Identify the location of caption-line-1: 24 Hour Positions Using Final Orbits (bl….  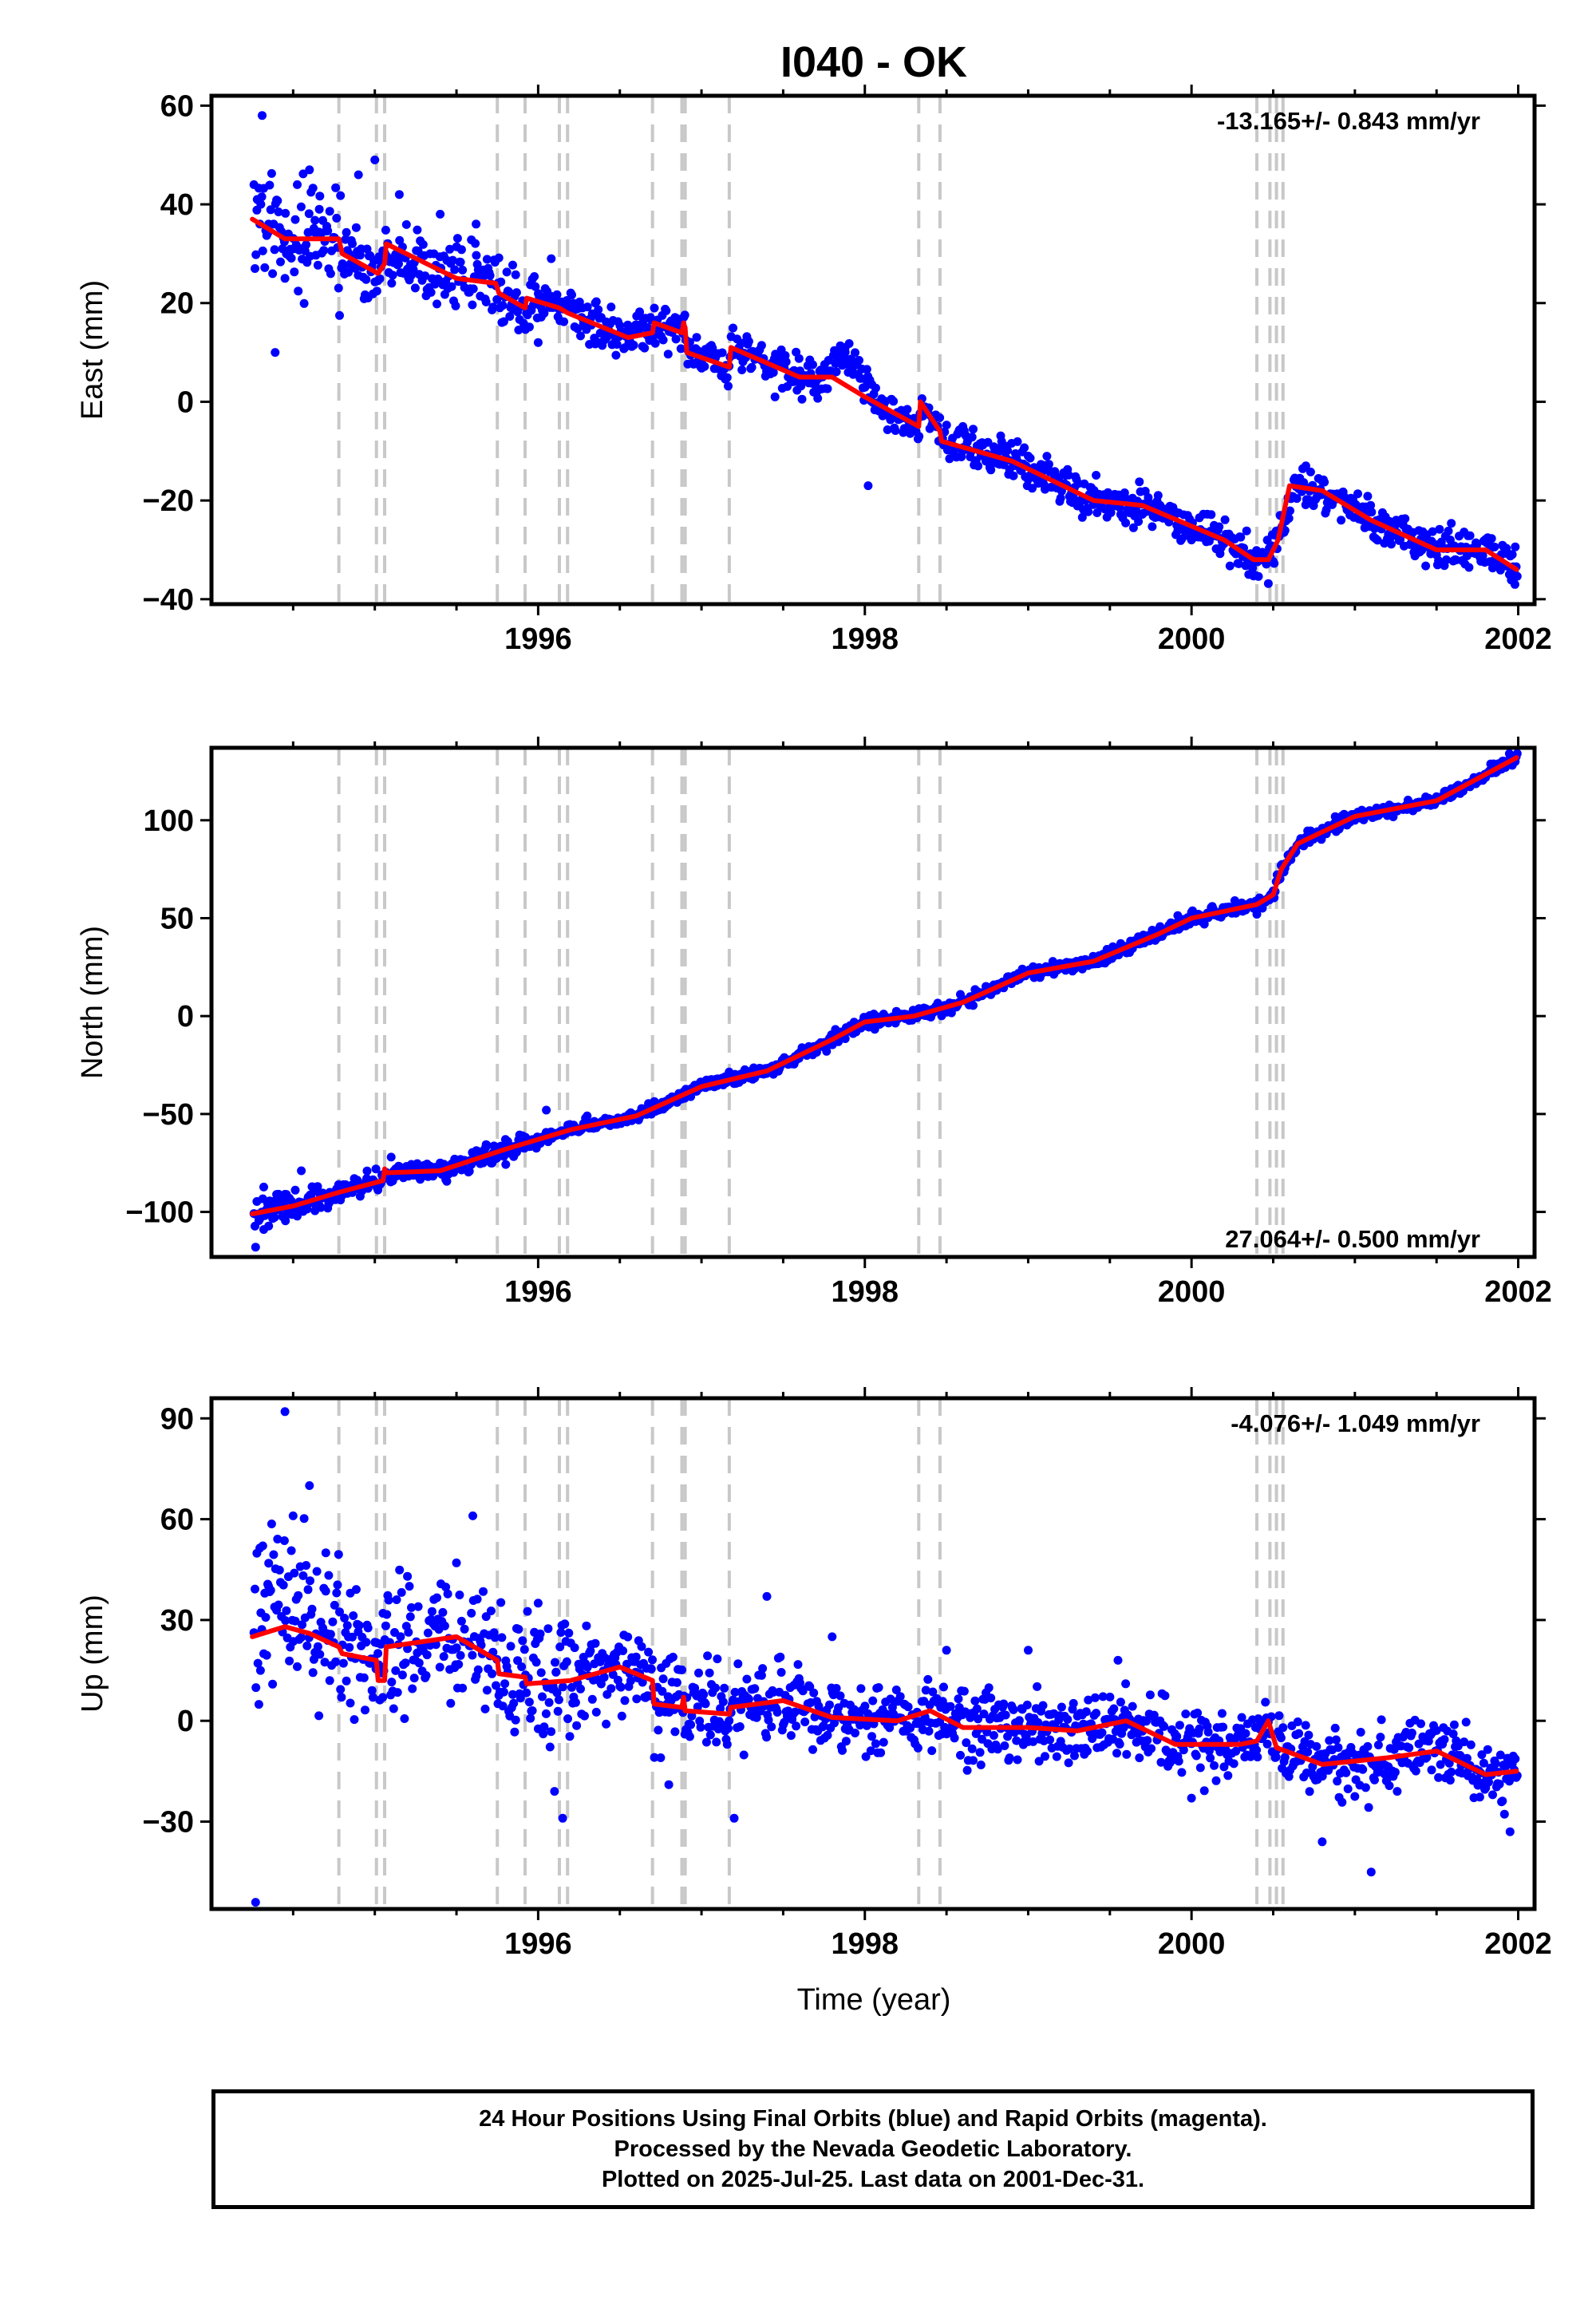
(873, 2119).